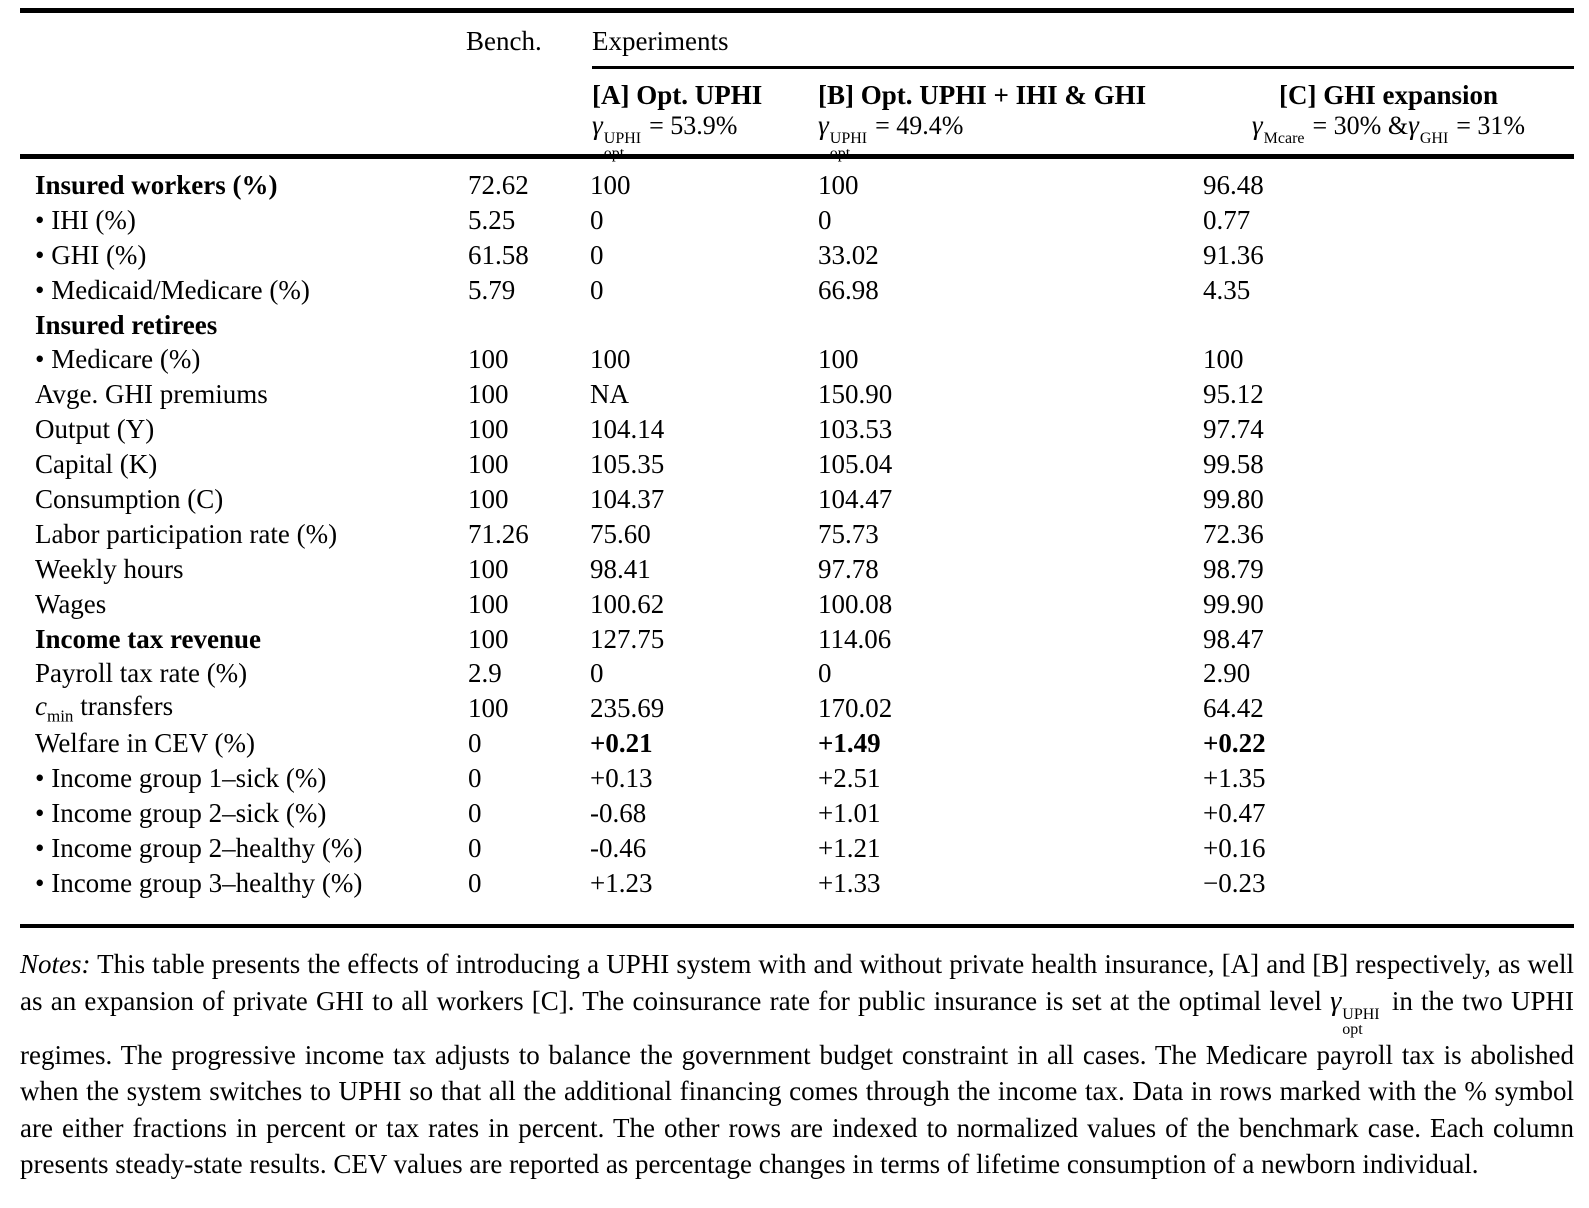 This screenshot has width=1589, height=1208. Describe the element at coordinates (797, 156) in the screenshot. I see `header-bottom-rule` at that location.